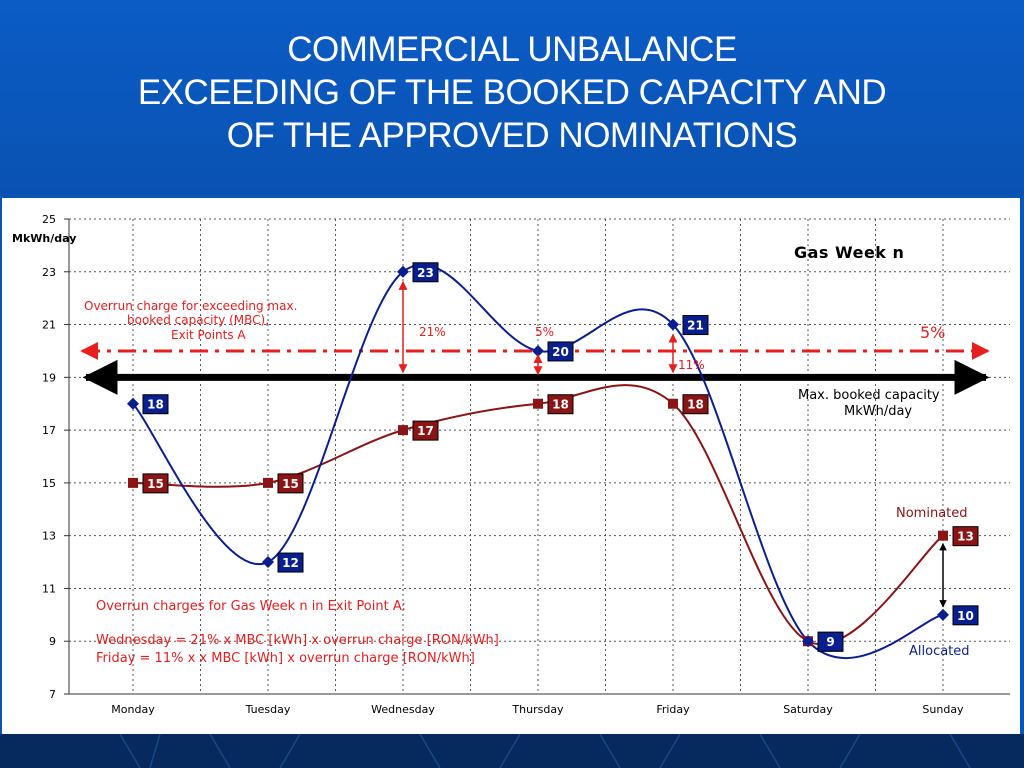 Image resolution: width=1024 pixels, height=768 pixels. What do you see at coordinates (49, 483) in the screenshot?
I see `y-tick-label: 15` at bounding box center [49, 483].